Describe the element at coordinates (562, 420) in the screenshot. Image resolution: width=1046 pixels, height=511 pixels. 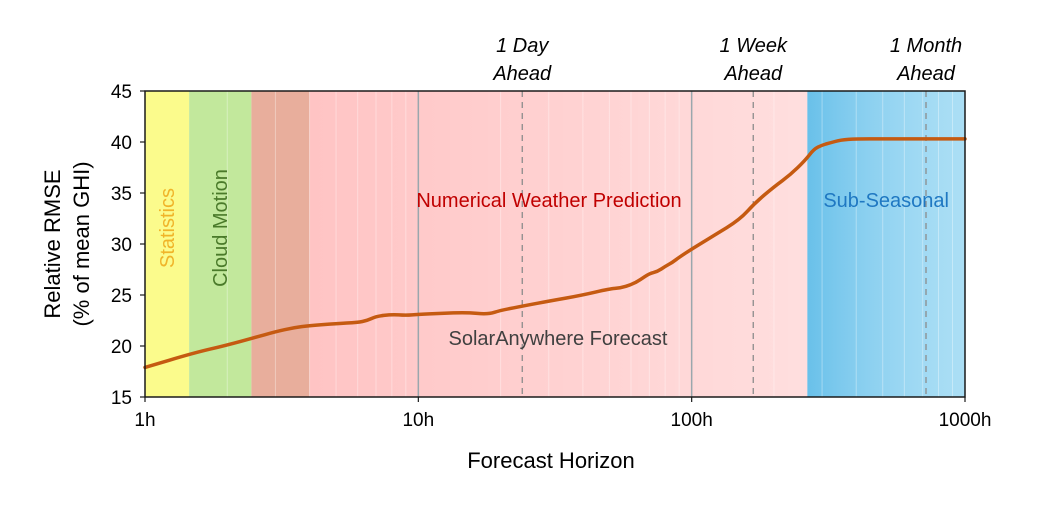
I see `x-tick-labels: 1h 10h 100h 1000h` at that location.